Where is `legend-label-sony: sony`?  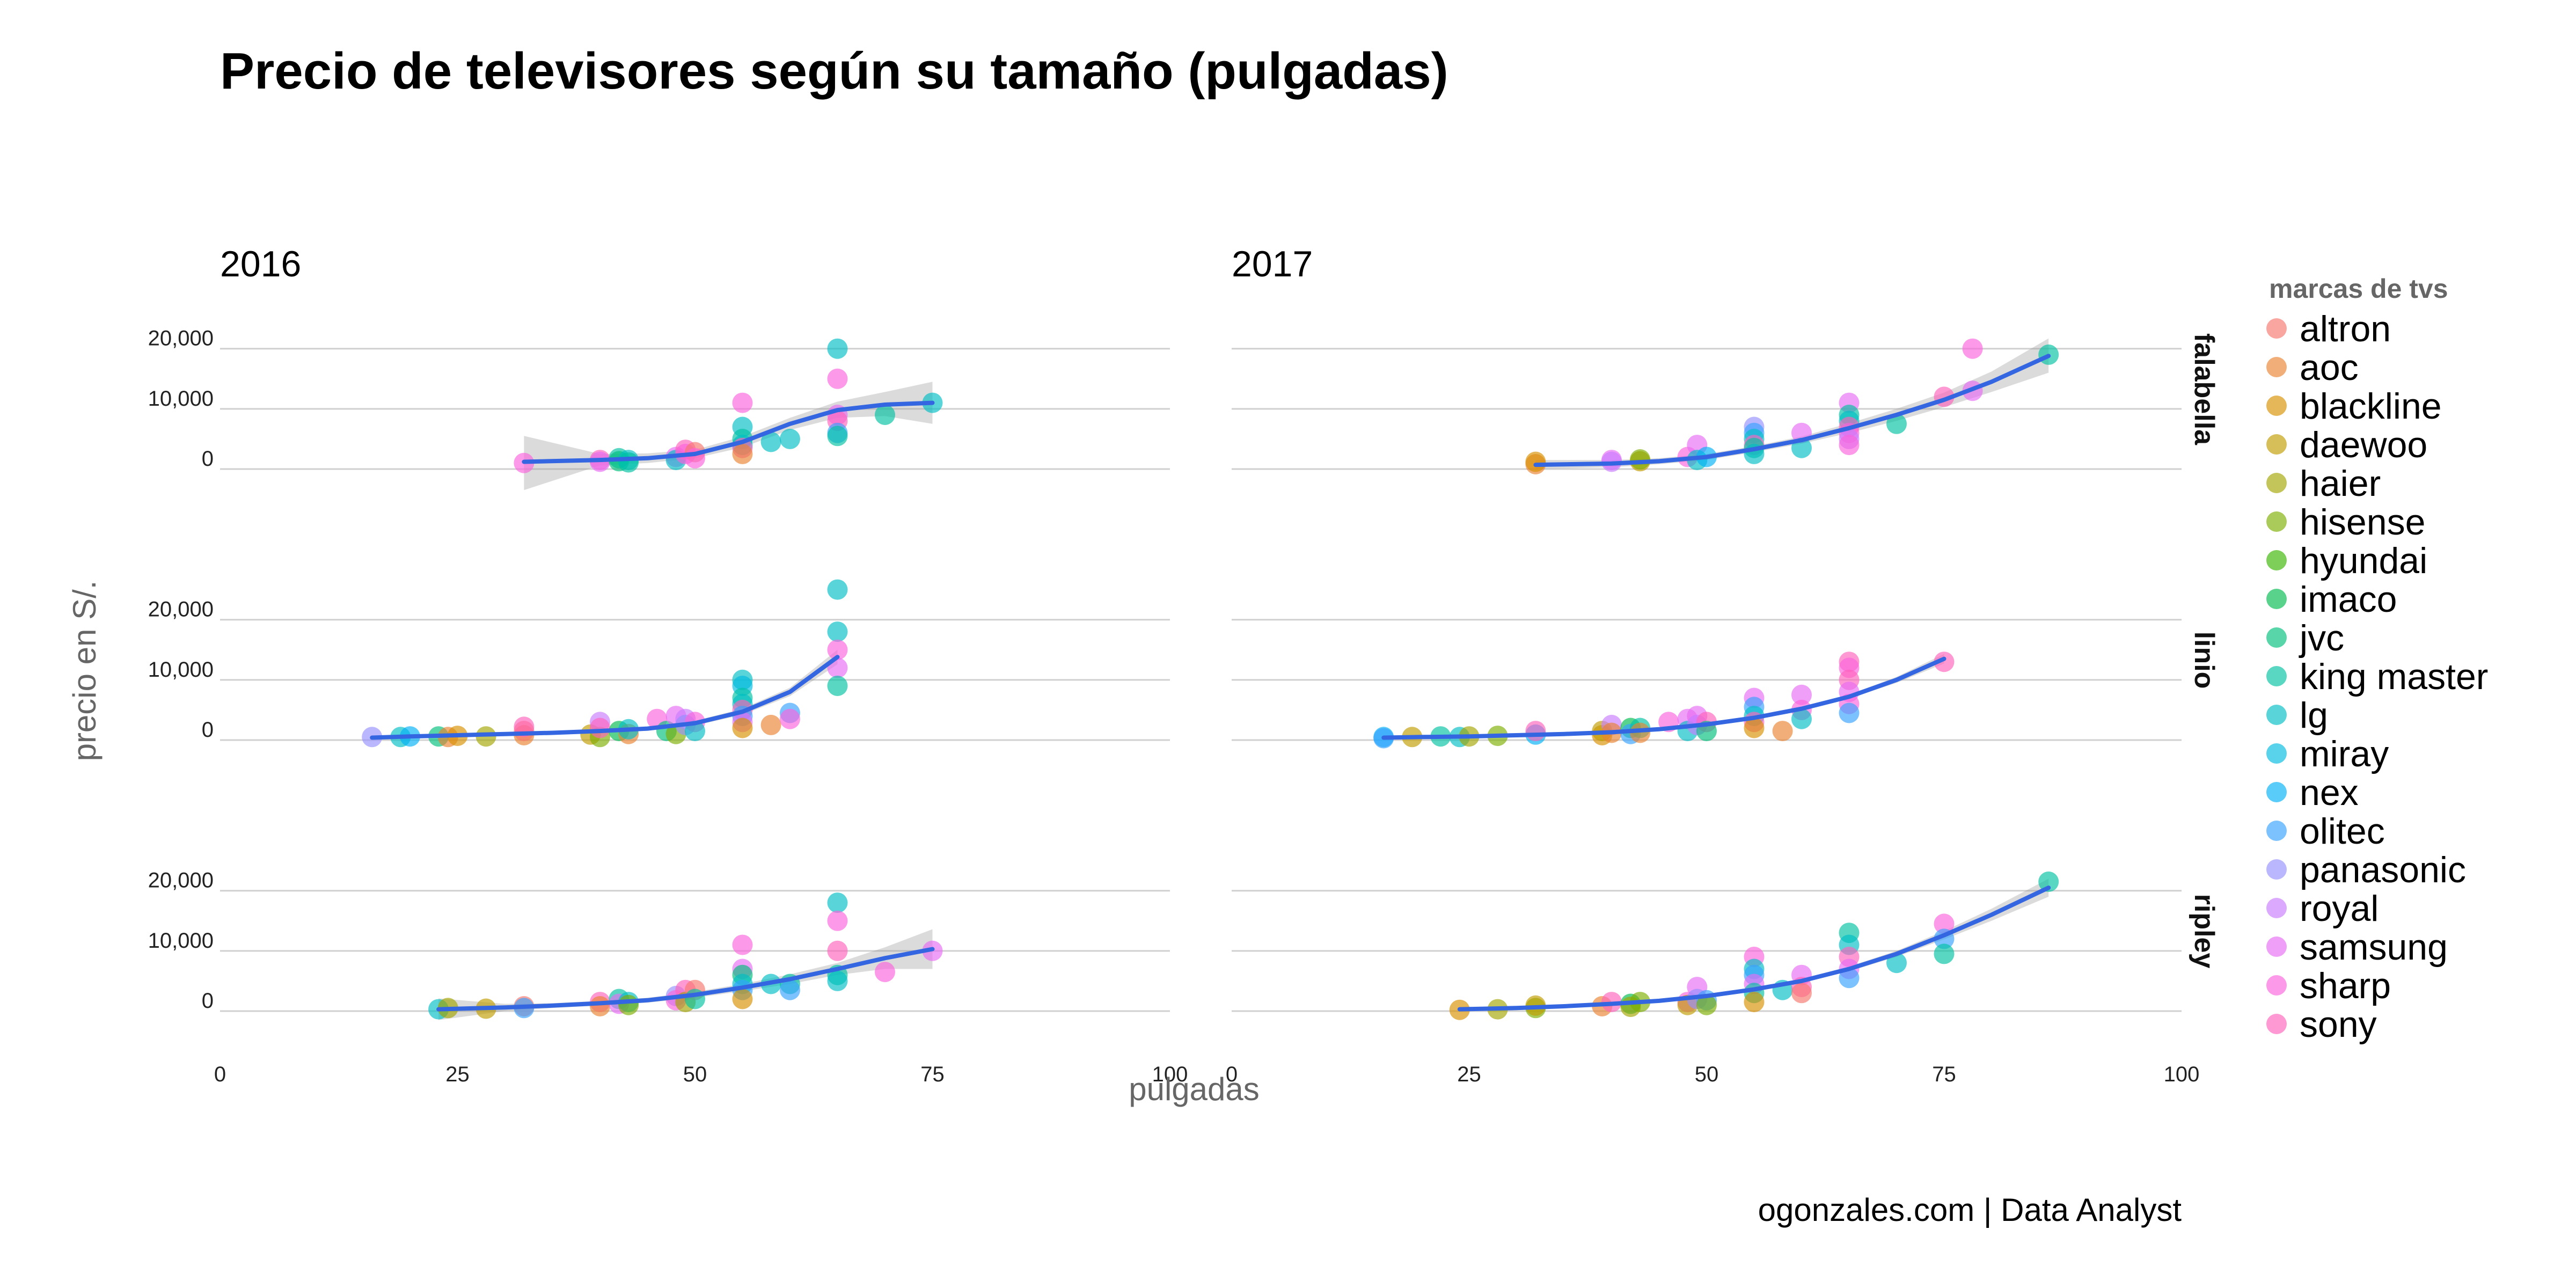 legend-label-sony: sony is located at coordinates (2338, 1024).